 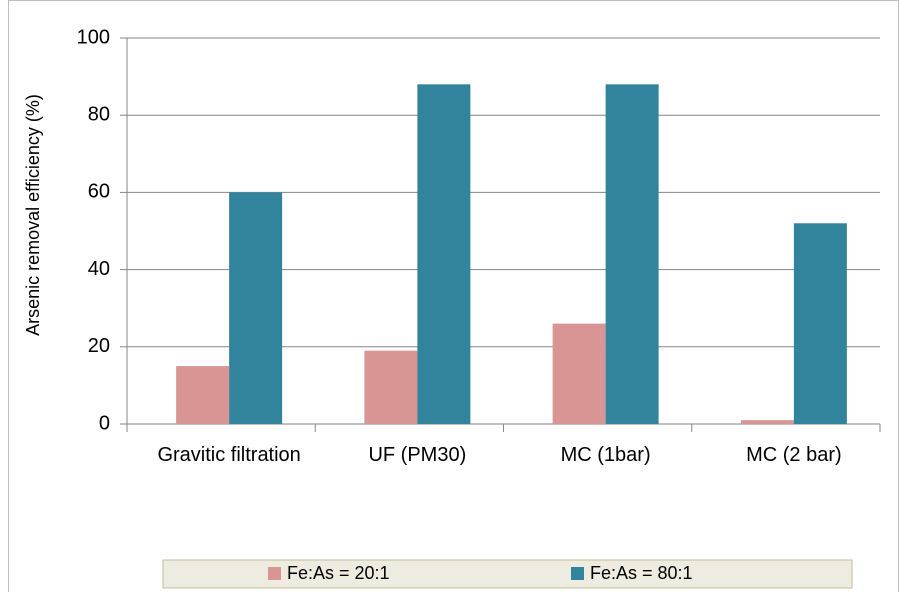 What do you see at coordinates (605, 455) in the screenshot?
I see `x-tick-label: MC (1bar)` at bounding box center [605, 455].